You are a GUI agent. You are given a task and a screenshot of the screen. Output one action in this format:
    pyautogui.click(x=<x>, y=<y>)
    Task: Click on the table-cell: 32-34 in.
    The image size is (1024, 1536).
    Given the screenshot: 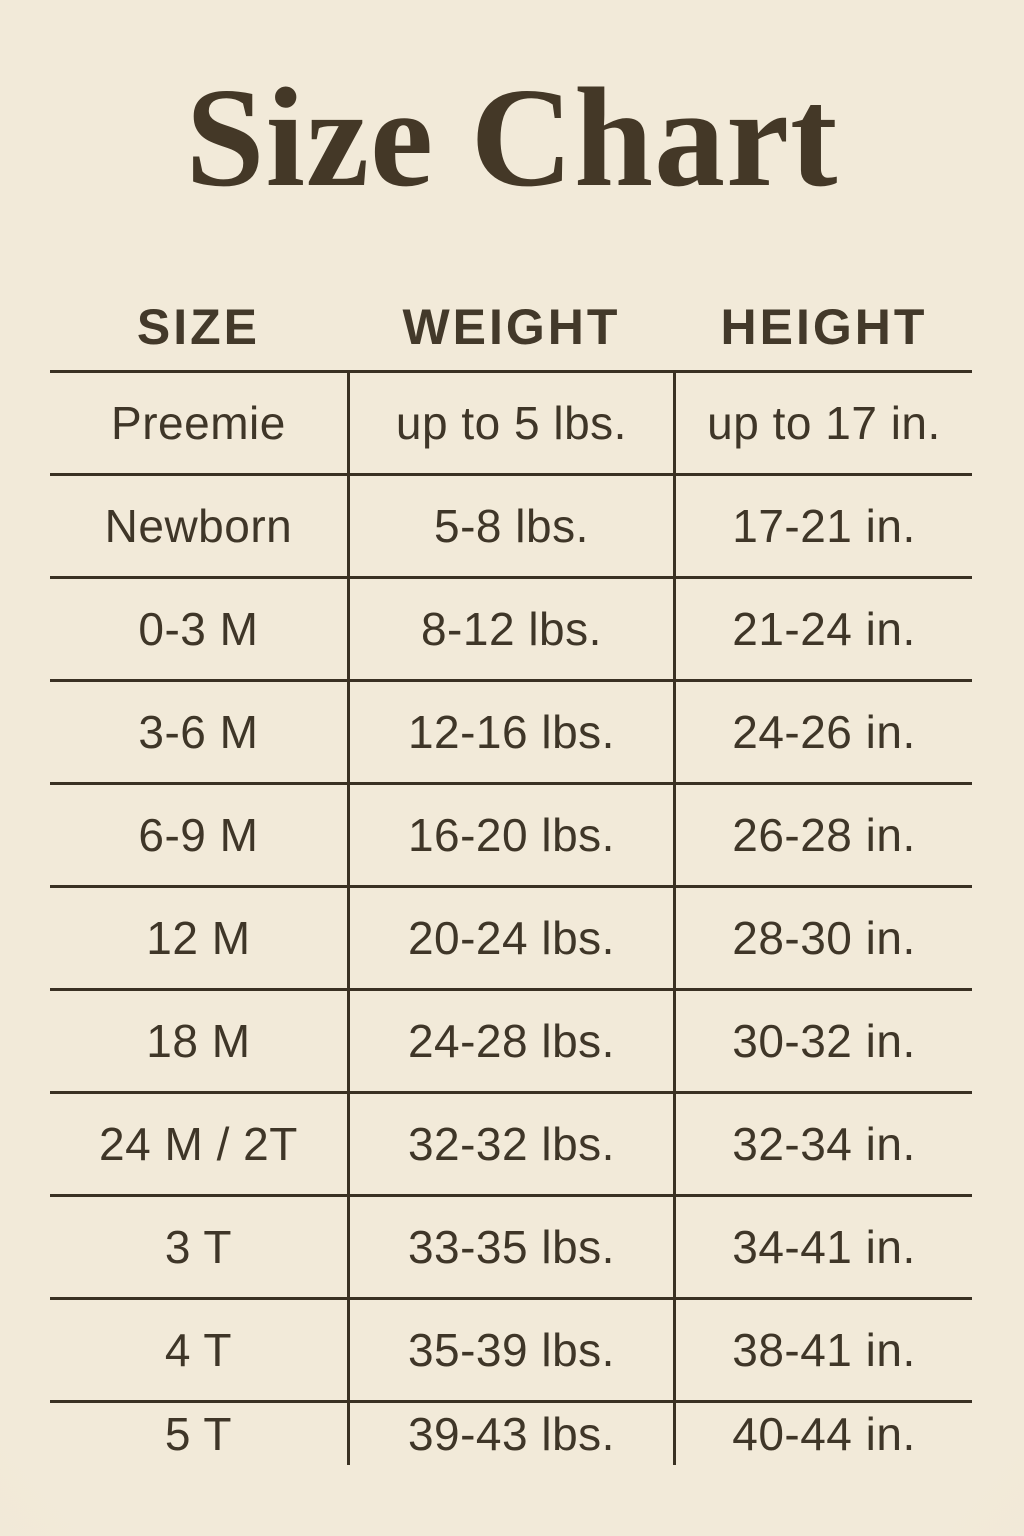 What is the action you would take?
    pyautogui.click(x=824, y=1144)
    